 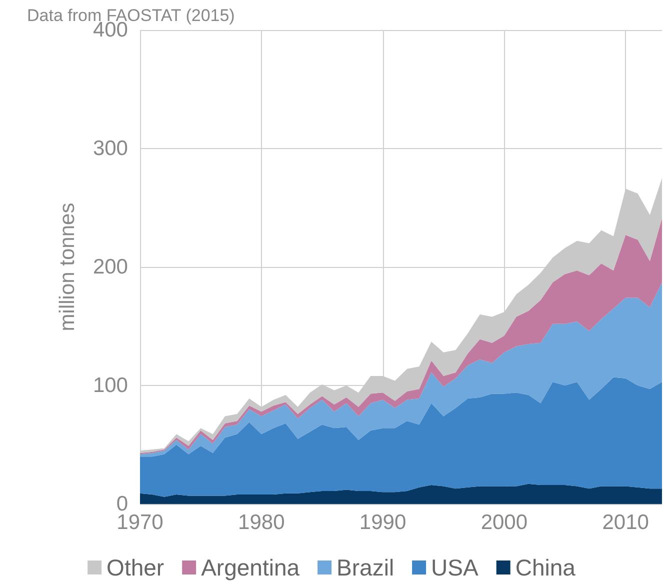 What do you see at coordinates (250, 567) in the screenshot?
I see `legend-label: Argentina` at bounding box center [250, 567].